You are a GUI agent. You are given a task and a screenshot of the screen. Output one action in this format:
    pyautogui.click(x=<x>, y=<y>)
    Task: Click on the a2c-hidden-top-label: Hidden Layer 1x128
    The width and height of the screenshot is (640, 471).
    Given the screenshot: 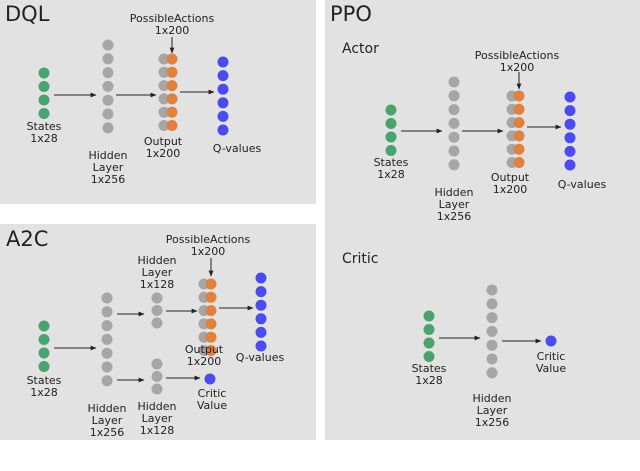 What is the action you would take?
    pyautogui.click(x=157, y=272)
    